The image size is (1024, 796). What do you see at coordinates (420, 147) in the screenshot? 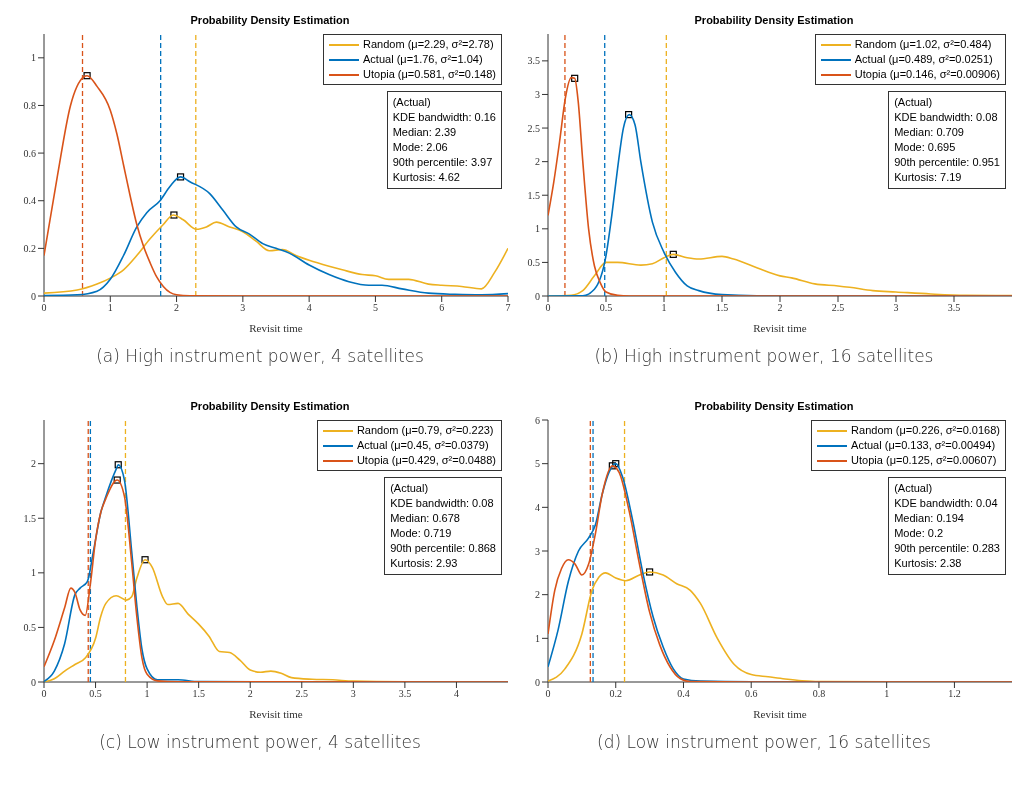
I see `annotation: Mode: 2.06` at bounding box center [420, 147].